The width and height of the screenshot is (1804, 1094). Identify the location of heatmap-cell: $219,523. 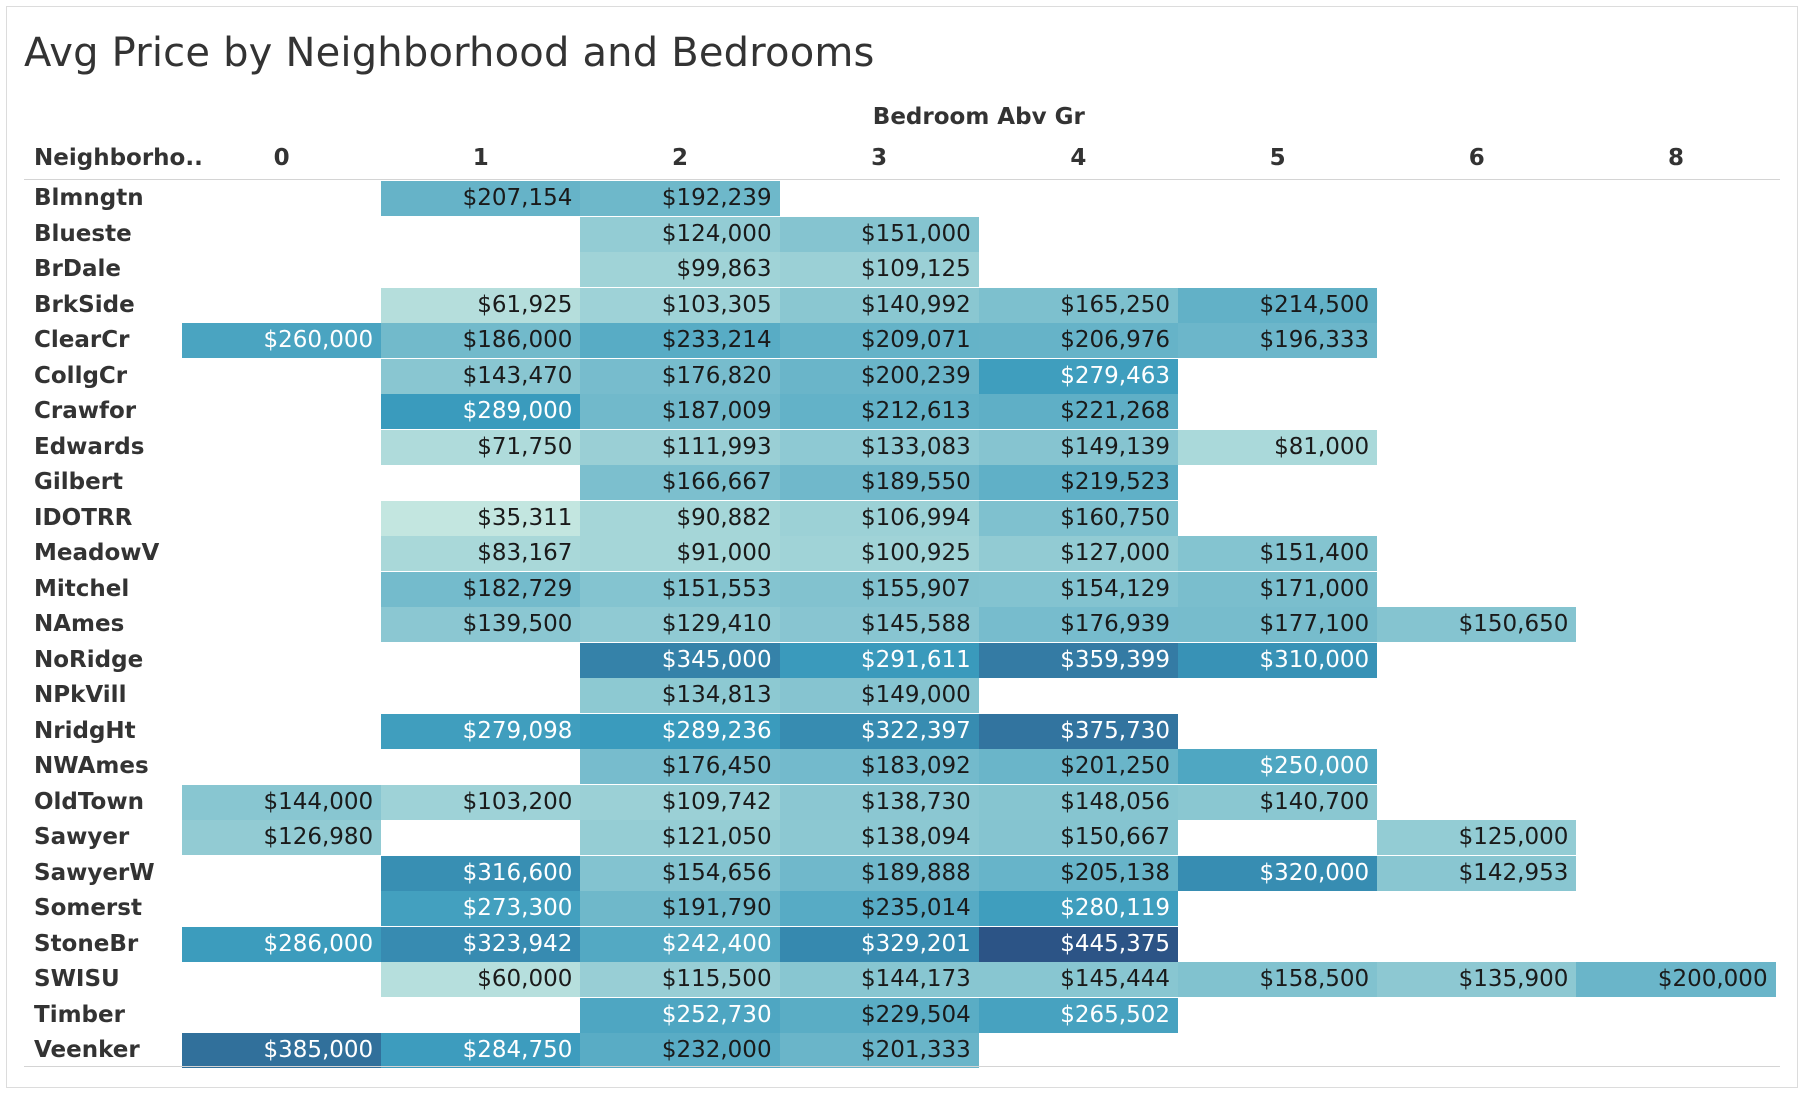
(1078, 482).